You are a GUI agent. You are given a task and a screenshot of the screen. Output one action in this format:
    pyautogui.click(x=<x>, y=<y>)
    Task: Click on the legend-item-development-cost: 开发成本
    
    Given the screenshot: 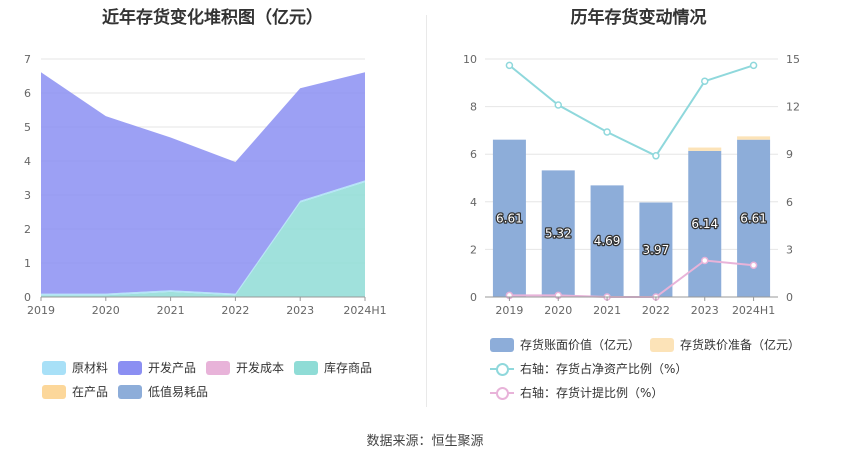 What is the action you would take?
    pyautogui.click(x=245, y=367)
    